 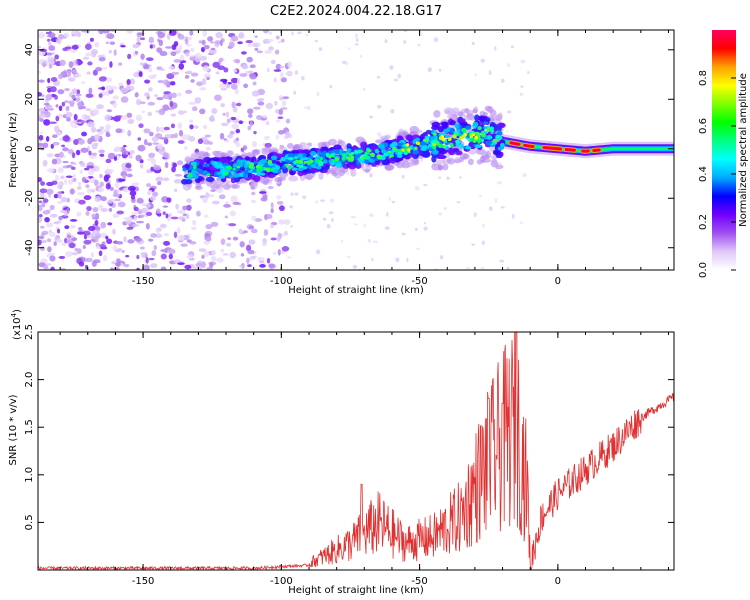 I want to click on colorbar-tick-label: 0.8, so click(x=703, y=78).